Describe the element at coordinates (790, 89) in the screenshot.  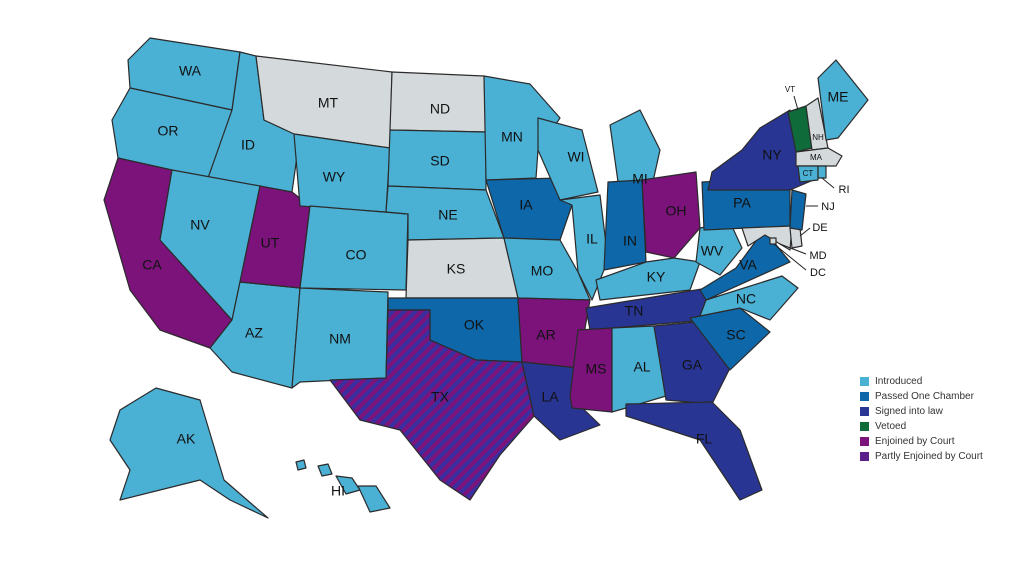
I see `label-vt: VT` at that location.